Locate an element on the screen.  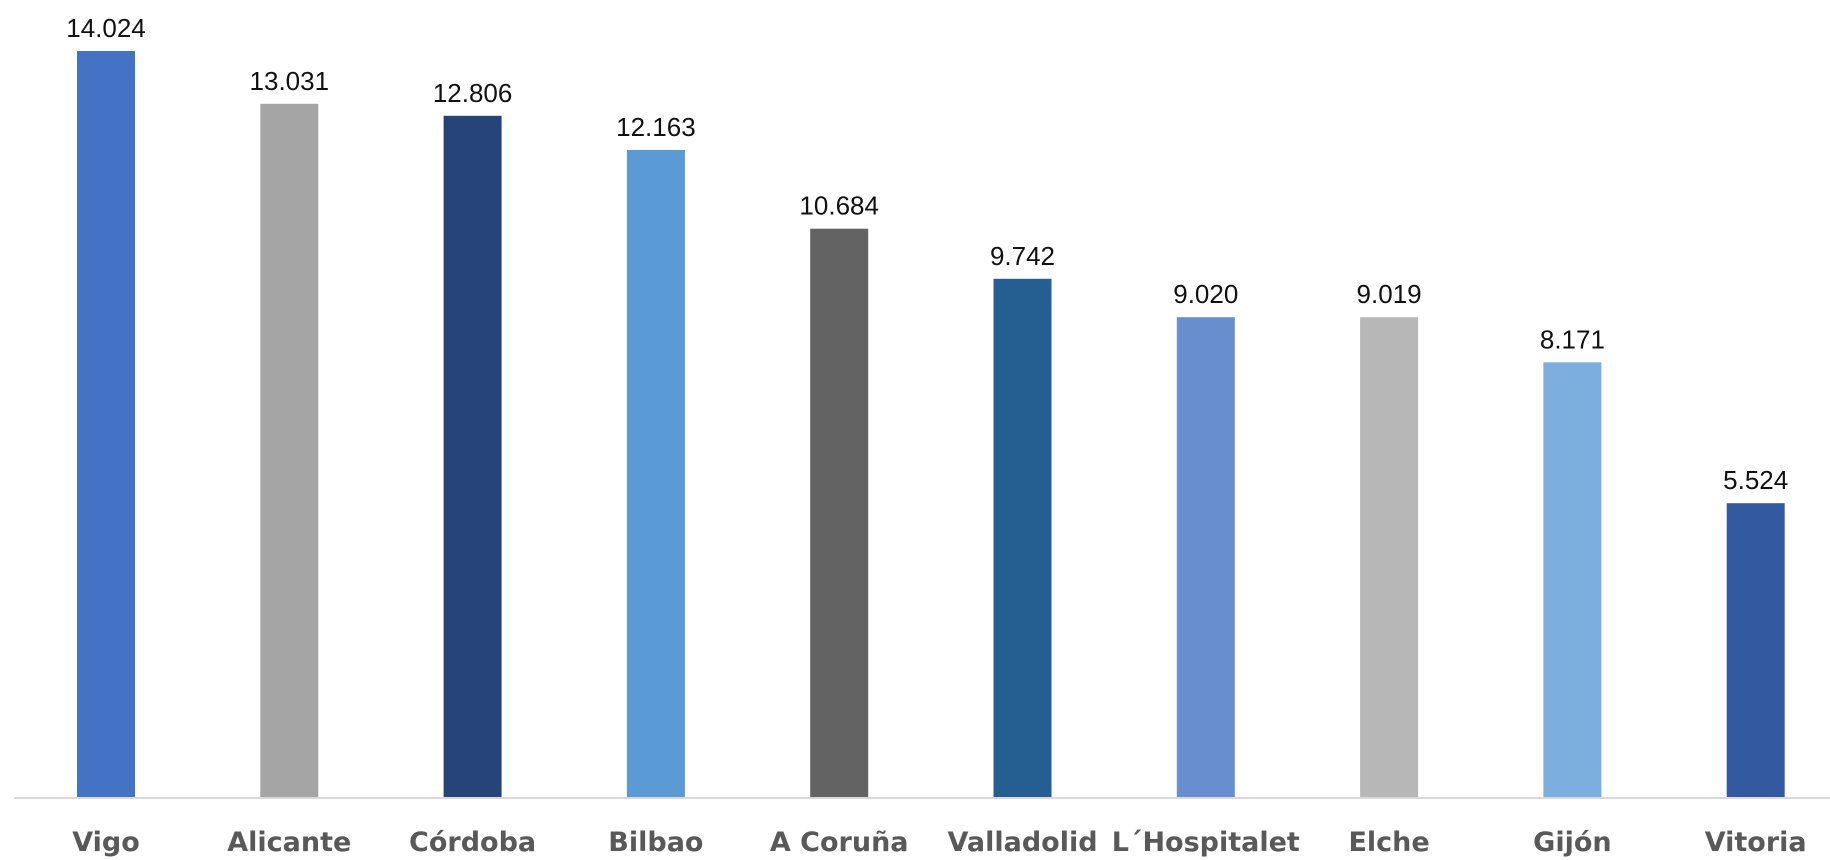
data-label-6: 9.742 is located at coordinates (1022, 256).